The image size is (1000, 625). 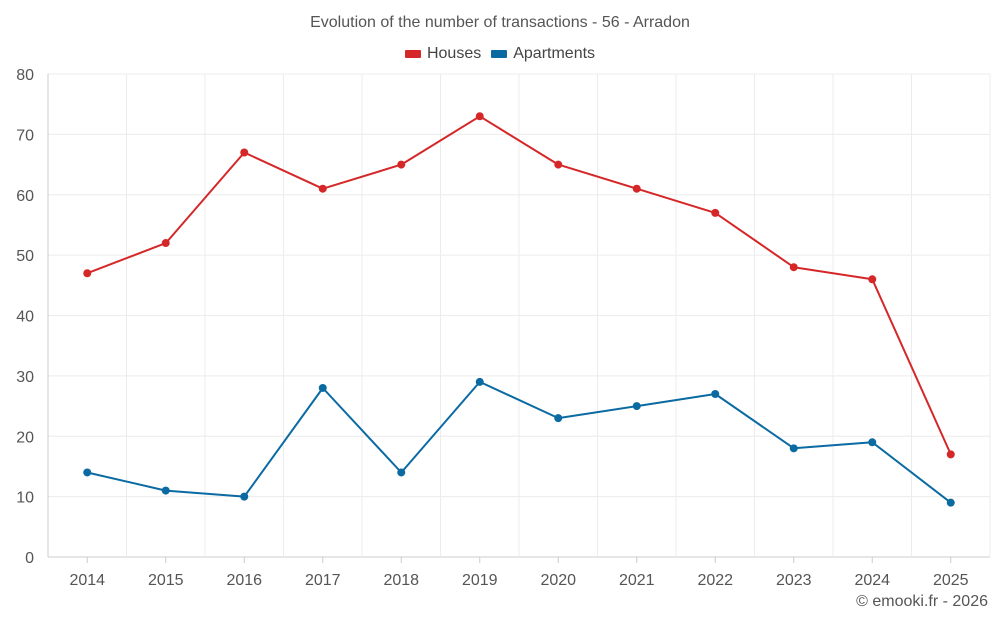 What do you see at coordinates (25, 498) in the screenshot?
I see `y-tick-label: 10` at bounding box center [25, 498].